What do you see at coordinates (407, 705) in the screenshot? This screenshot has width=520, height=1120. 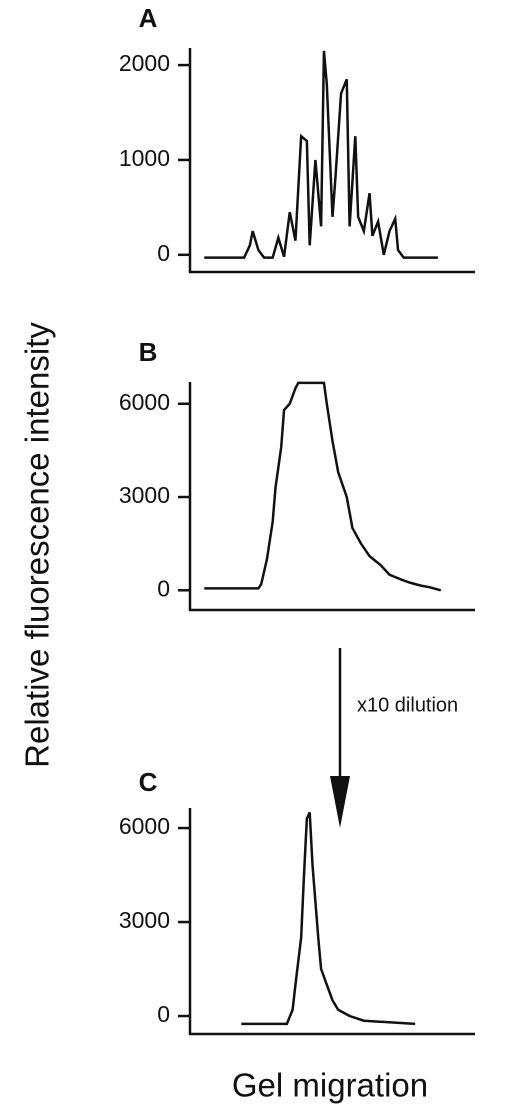 I see `annotation: x10 dilution` at bounding box center [407, 705].